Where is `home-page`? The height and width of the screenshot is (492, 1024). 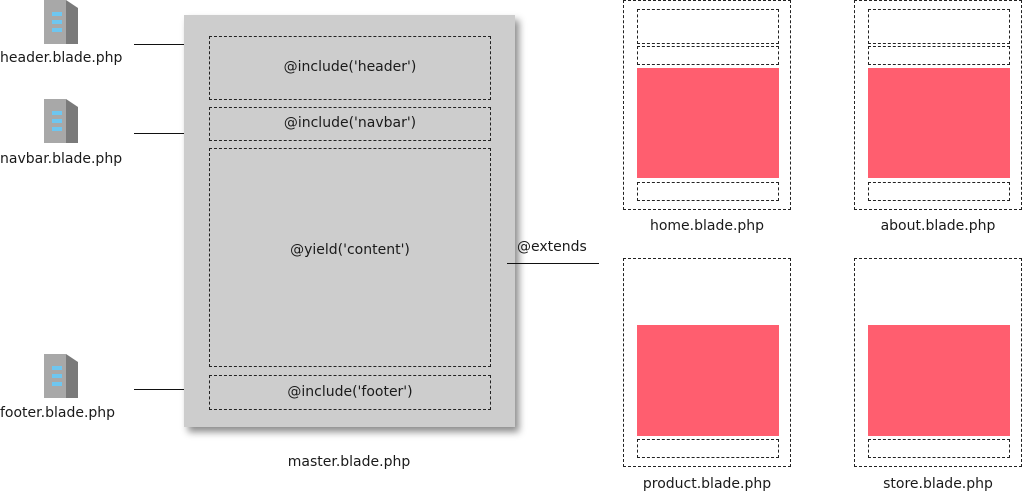
home-page is located at coordinates (707, 105).